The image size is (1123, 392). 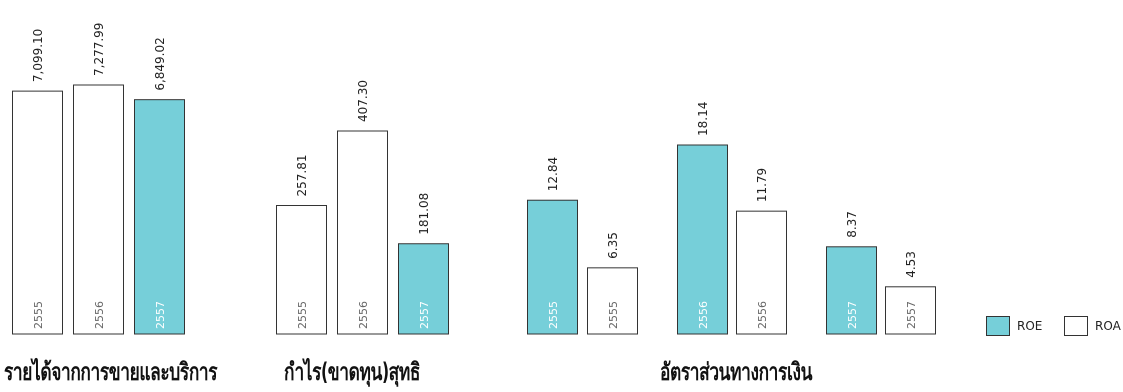 I want to click on bar-value-label: 18.14, so click(x=703, y=119).